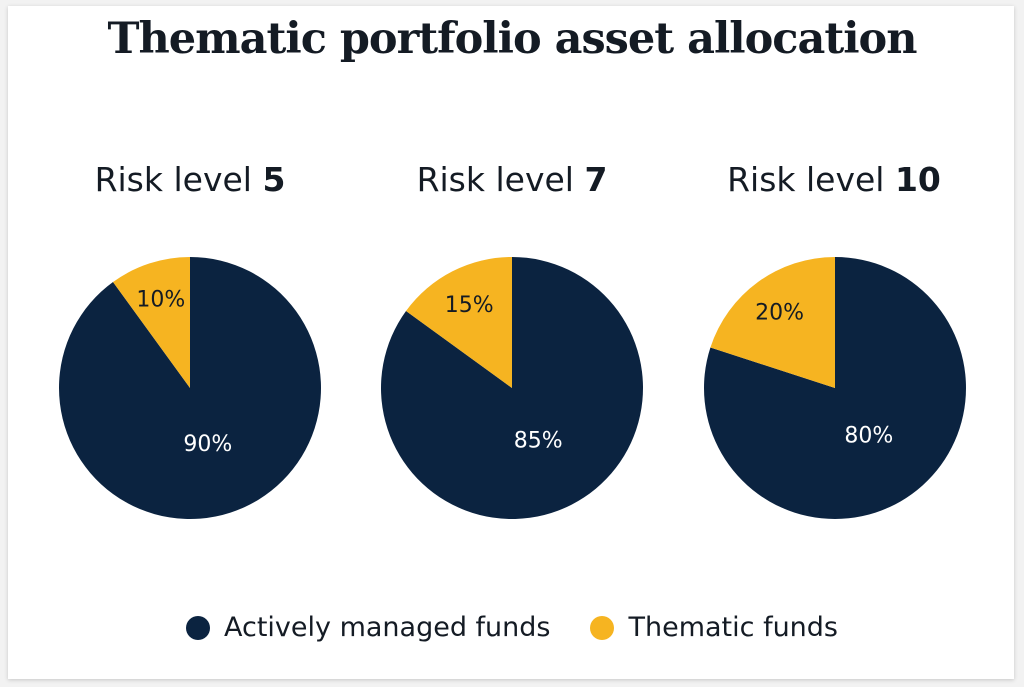  I want to click on legend-item-actively-managed: Actively managed funds, so click(368, 627).